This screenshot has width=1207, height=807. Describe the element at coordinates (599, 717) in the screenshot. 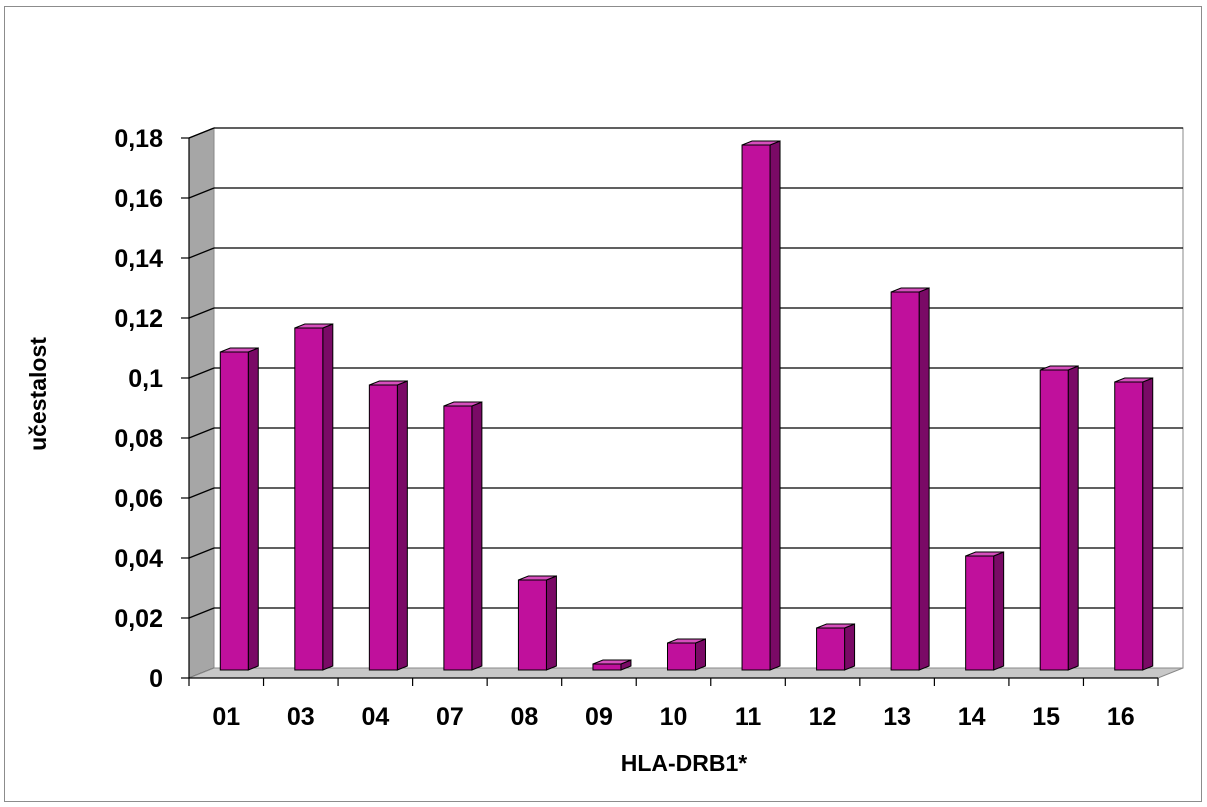

I see `x-tick-label: 09` at that location.